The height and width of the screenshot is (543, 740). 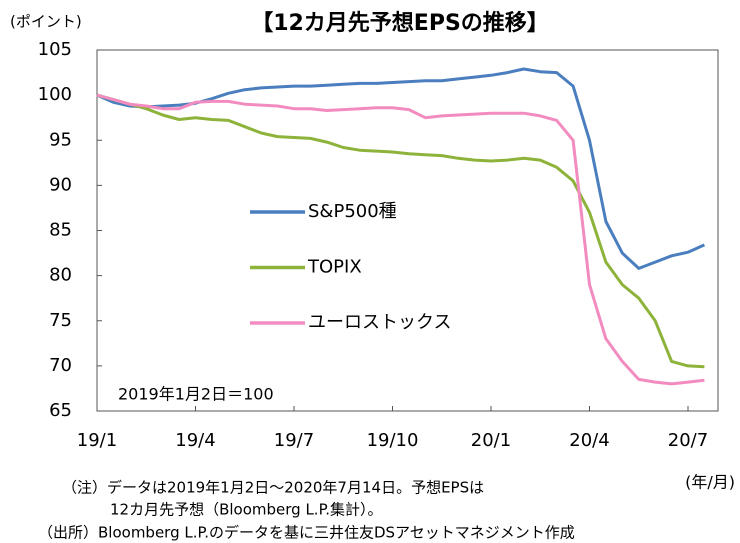 What do you see at coordinates (60, 184) in the screenshot?
I see `y-tick-label: 90` at bounding box center [60, 184].